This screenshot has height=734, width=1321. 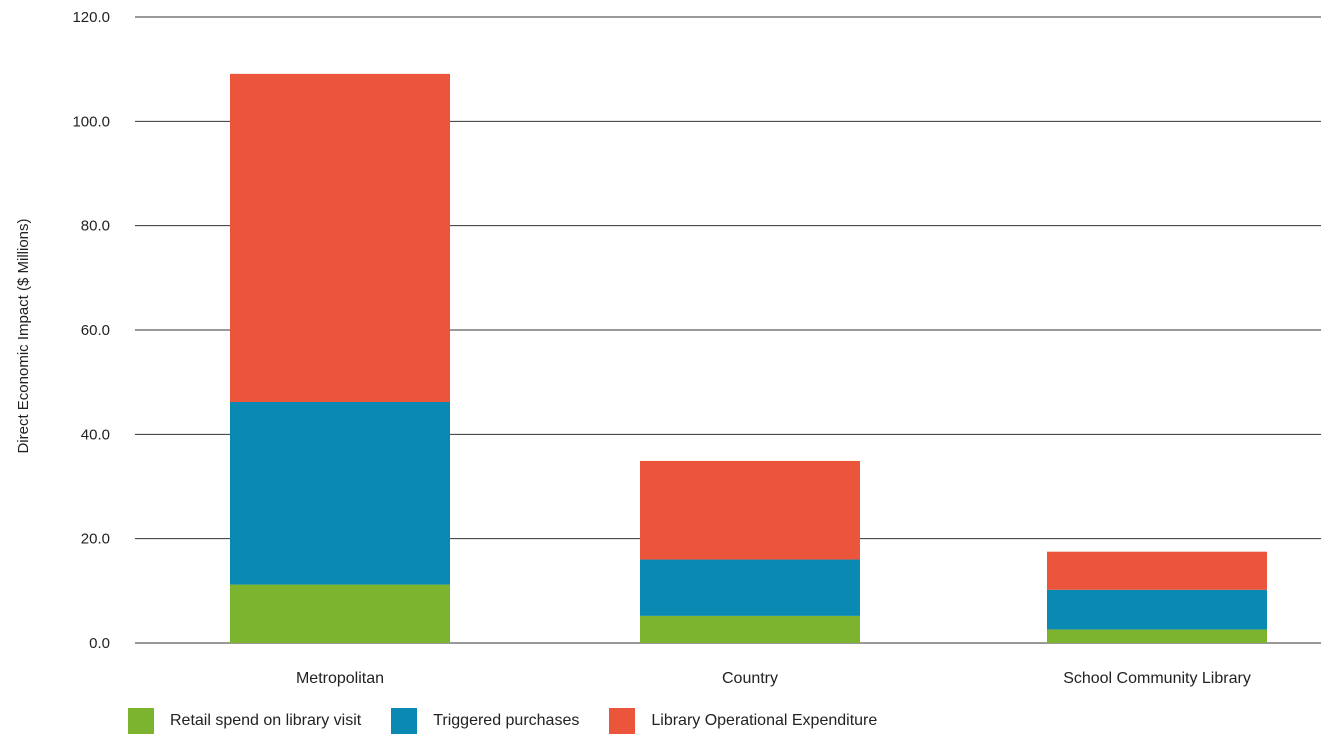 I want to click on y-tick-label: 100.0, so click(x=91, y=121).